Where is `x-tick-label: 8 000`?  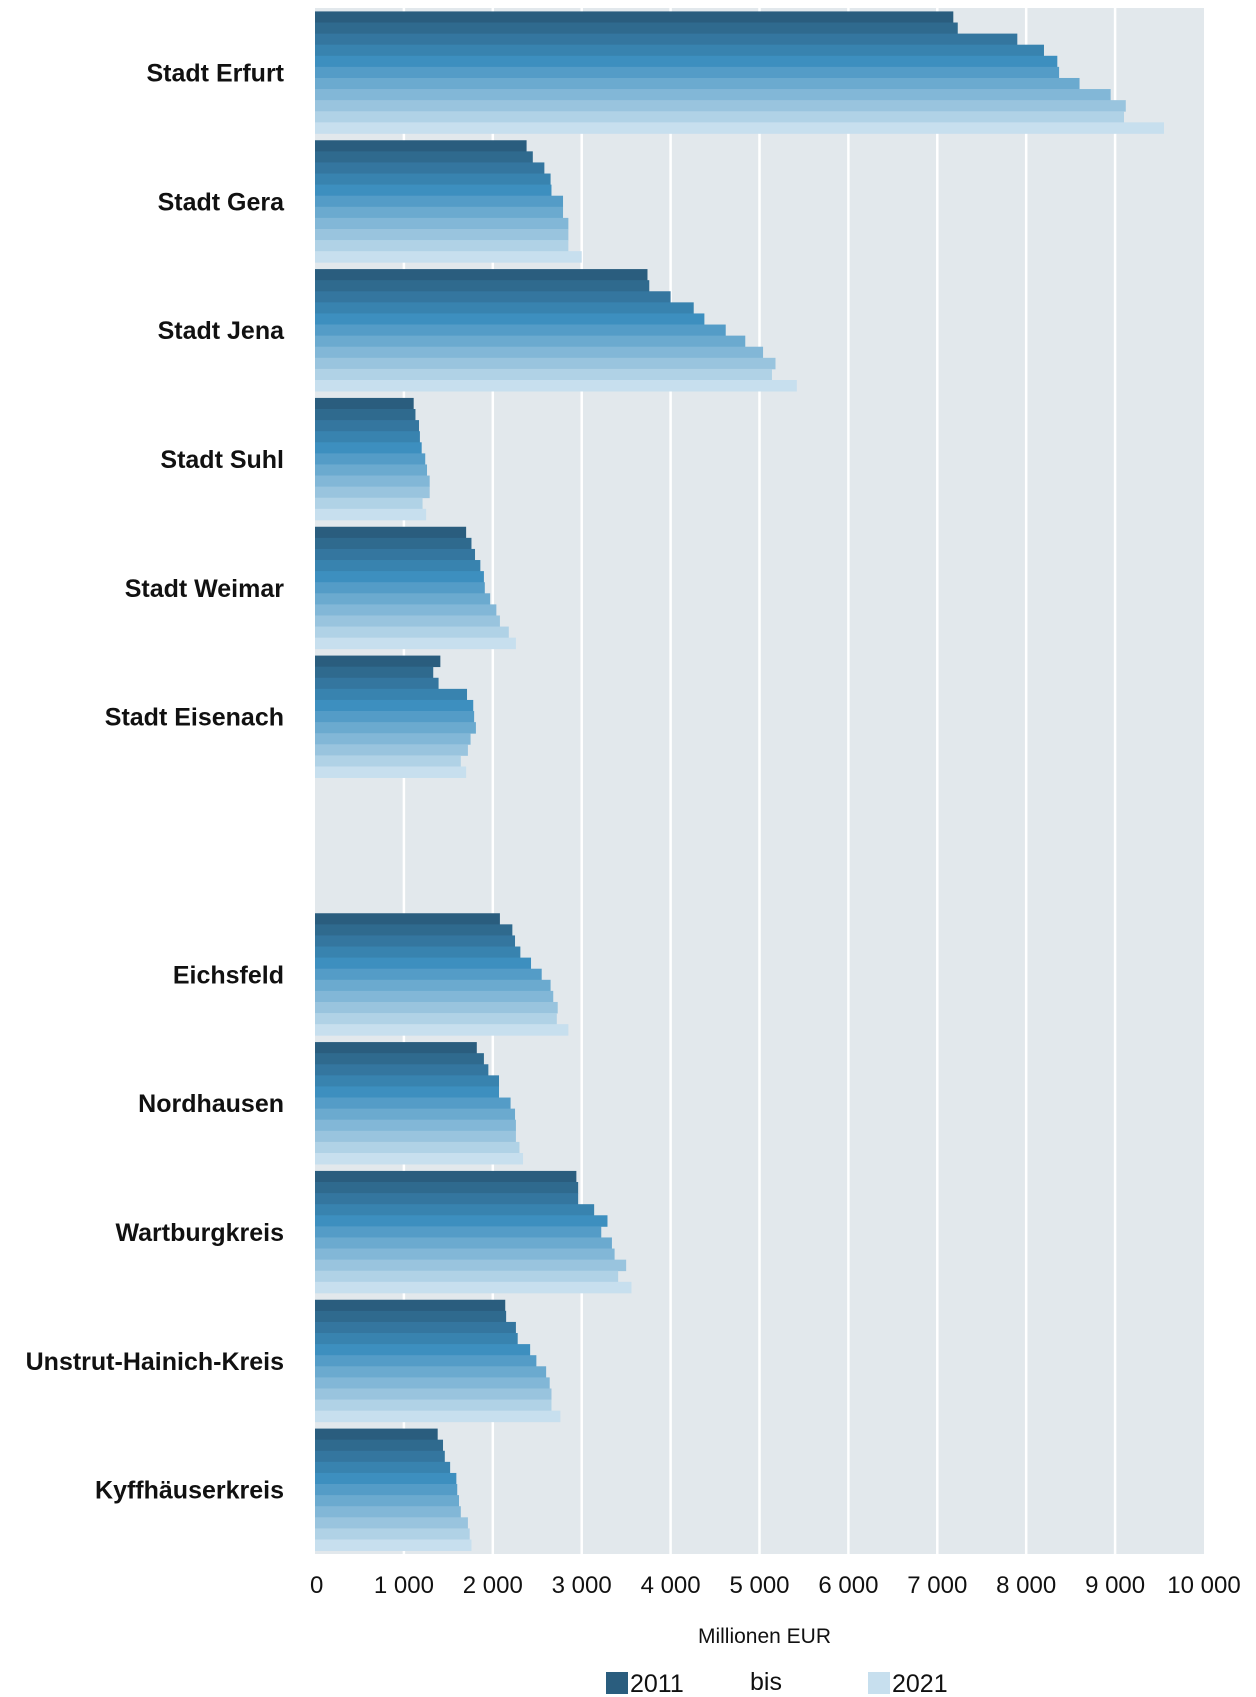
x-tick-label: 8 000 is located at coordinates (1026, 1585).